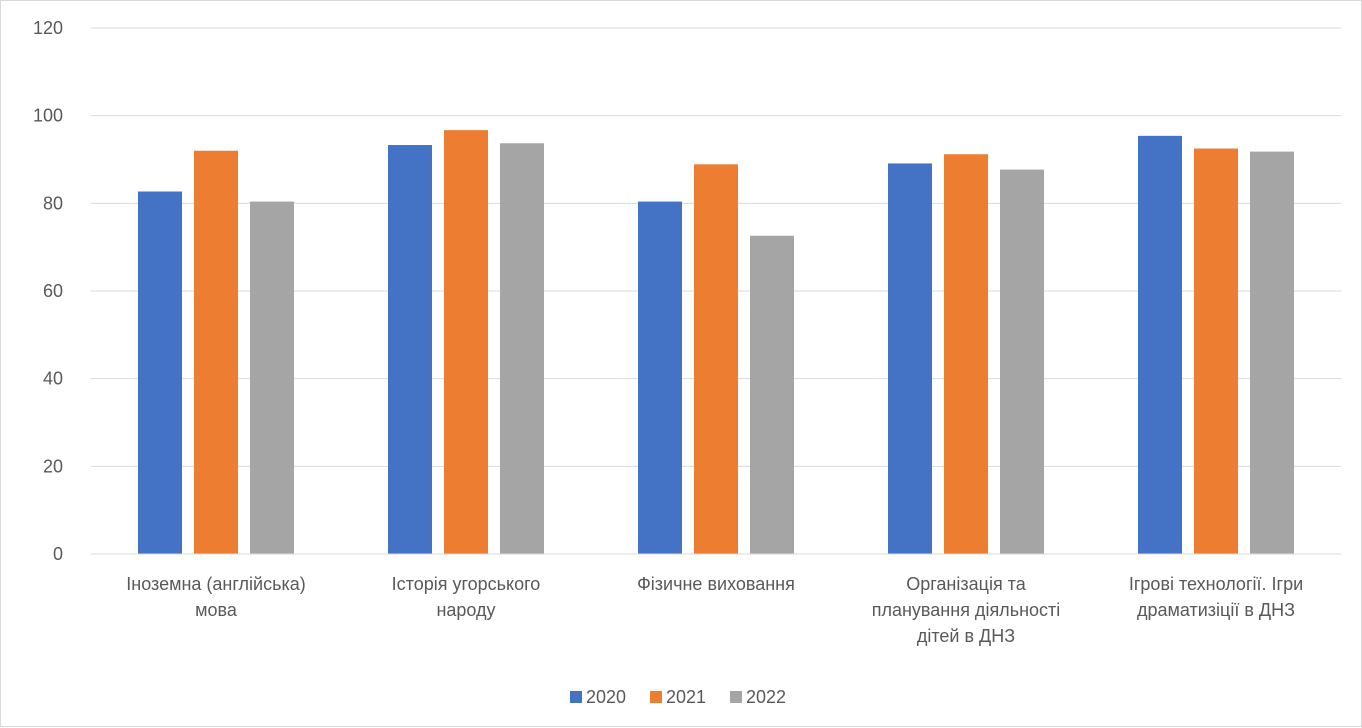 The width and height of the screenshot is (1362, 728). What do you see at coordinates (215, 584) in the screenshot?
I see `category-label-line: Іноземна (англійська)` at bounding box center [215, 584].